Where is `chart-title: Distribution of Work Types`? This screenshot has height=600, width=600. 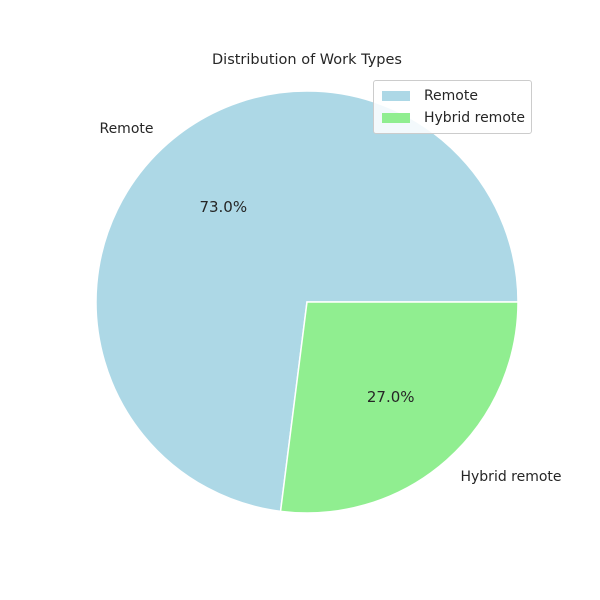 chart-title: Distribution of Work Types is located at coordinates (307, 60).